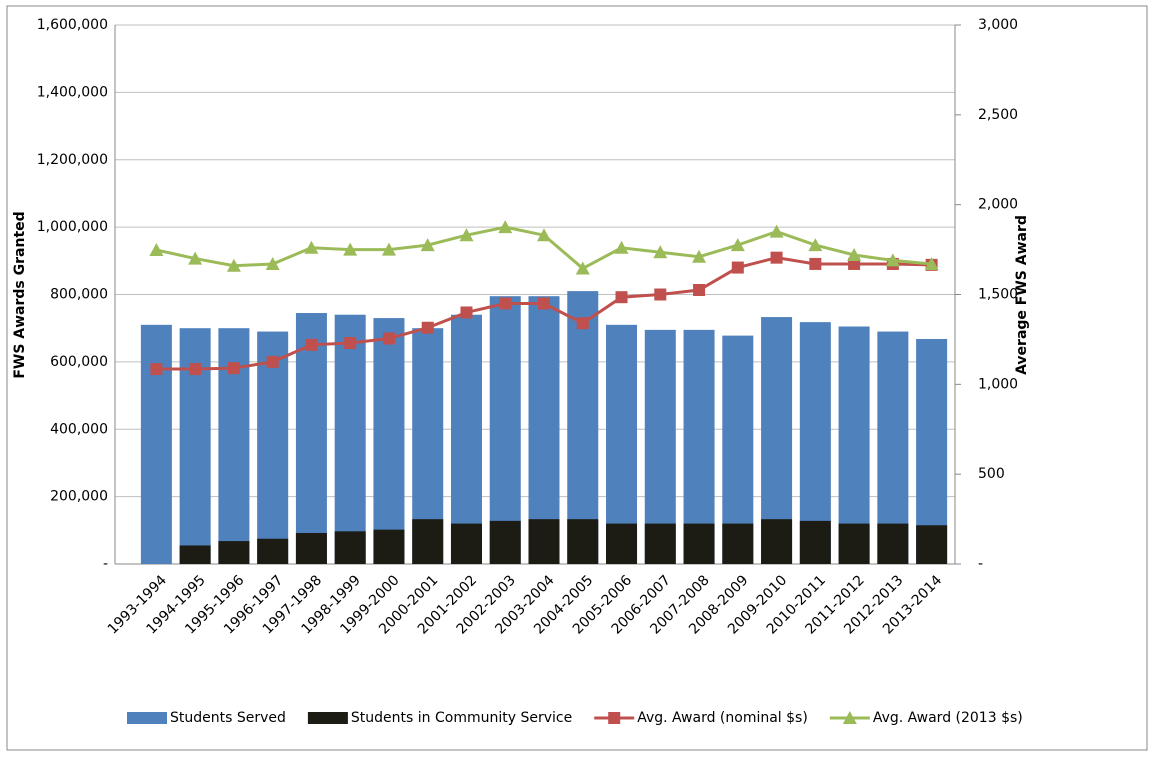  What do you see at coordinates (72, 25) in the screenshot?
I see `y-tick-label: 1,600,000` at bounding box center [72, 25].